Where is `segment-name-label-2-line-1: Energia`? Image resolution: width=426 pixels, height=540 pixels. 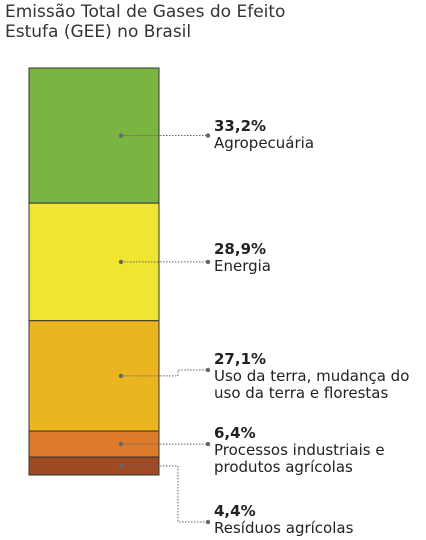
segment-name-label-2-line-1: Energia is located at coordinates (242, 266).